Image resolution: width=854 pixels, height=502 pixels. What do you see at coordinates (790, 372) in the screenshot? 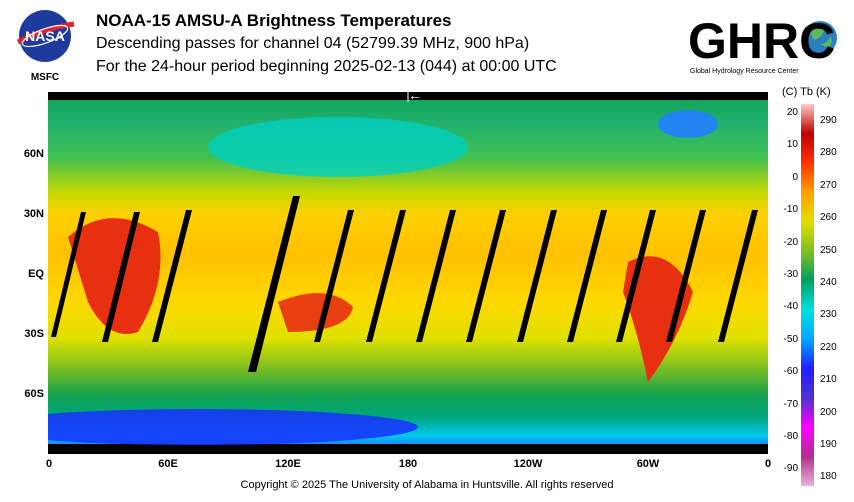
I see `colorbar-celsius-label: -60` at bounding box center [790, 372].